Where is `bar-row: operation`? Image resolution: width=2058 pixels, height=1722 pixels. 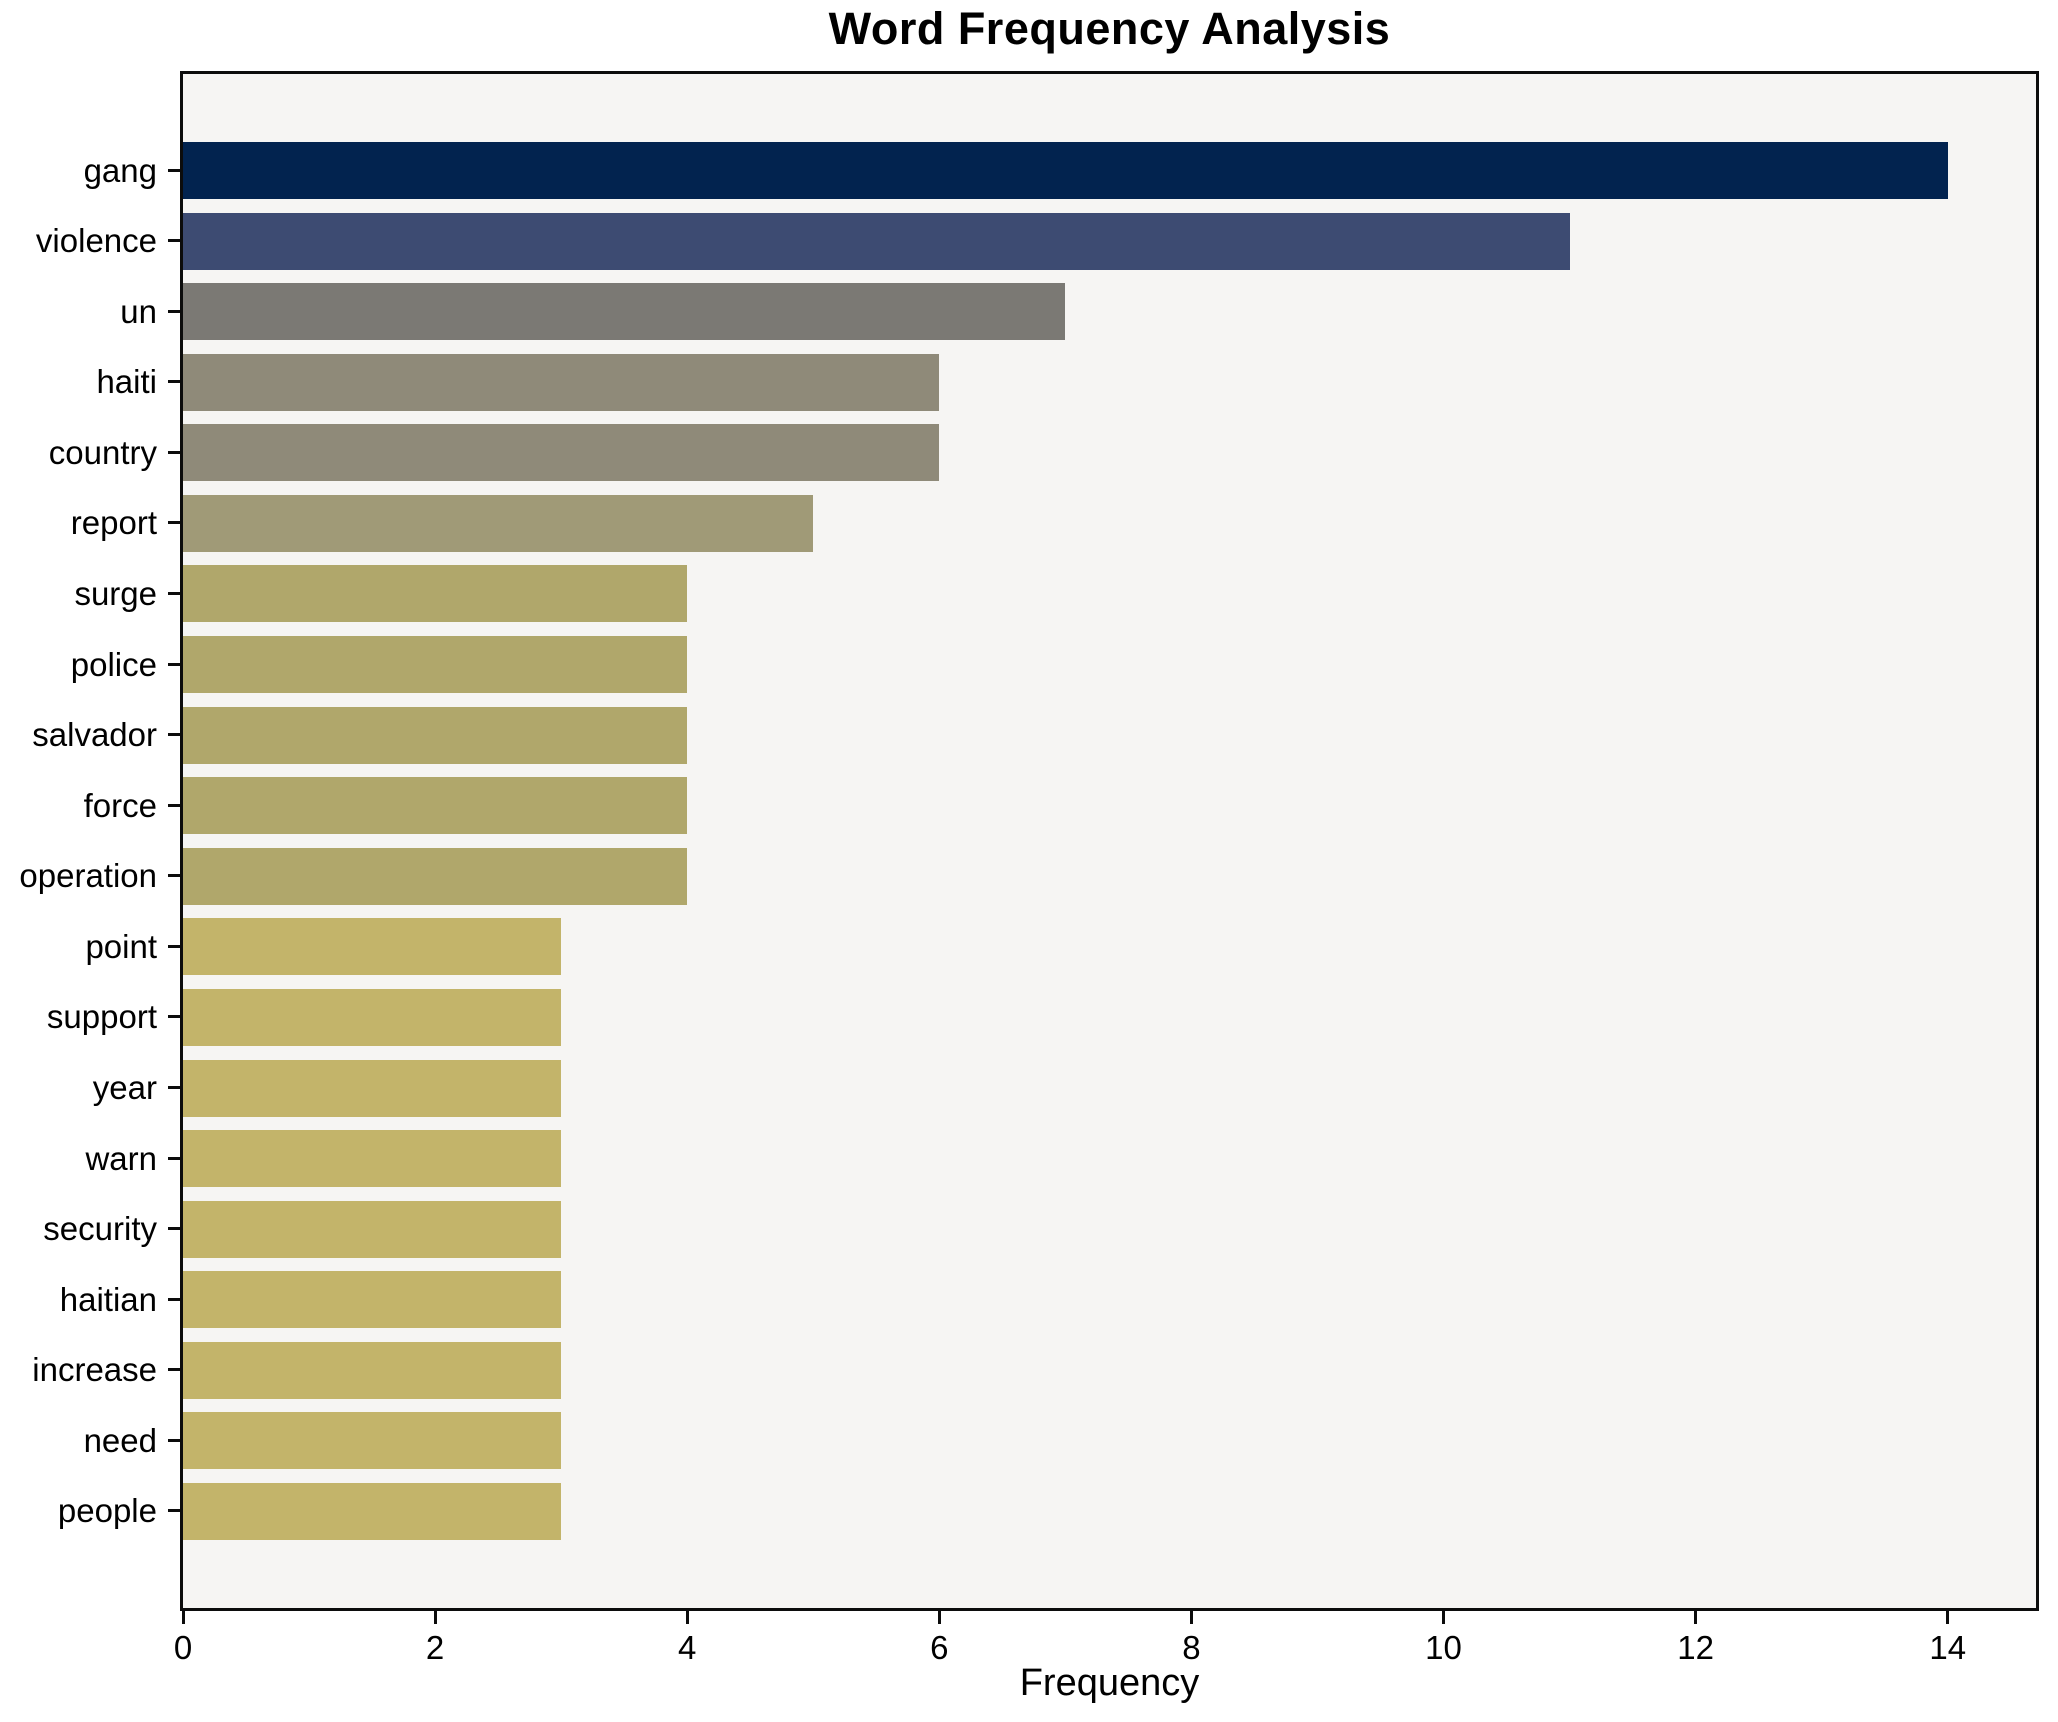
bar-row: operation is located at coordinates (1027, 876).